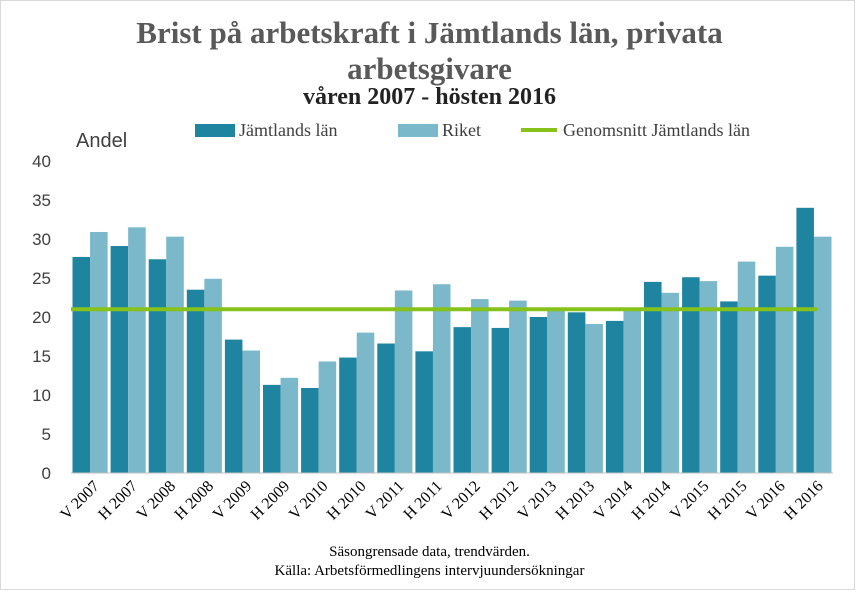 Image resolution: width=857 pixels, height=593 pixels. Describe the element at coordinates (728, 501) in the screenshot. I see `x-tick-label-17: H 2015` at that location.